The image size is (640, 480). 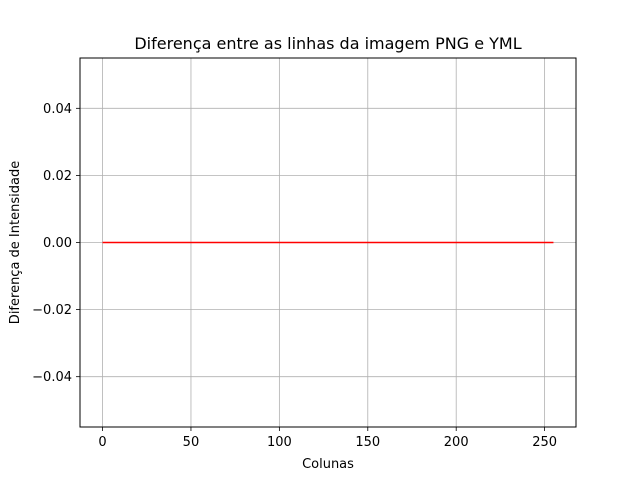 What do you see at coordinates (191, 442) in the screenshot?
I see `x-tick-label: 50` at bounding box center [191, 442].